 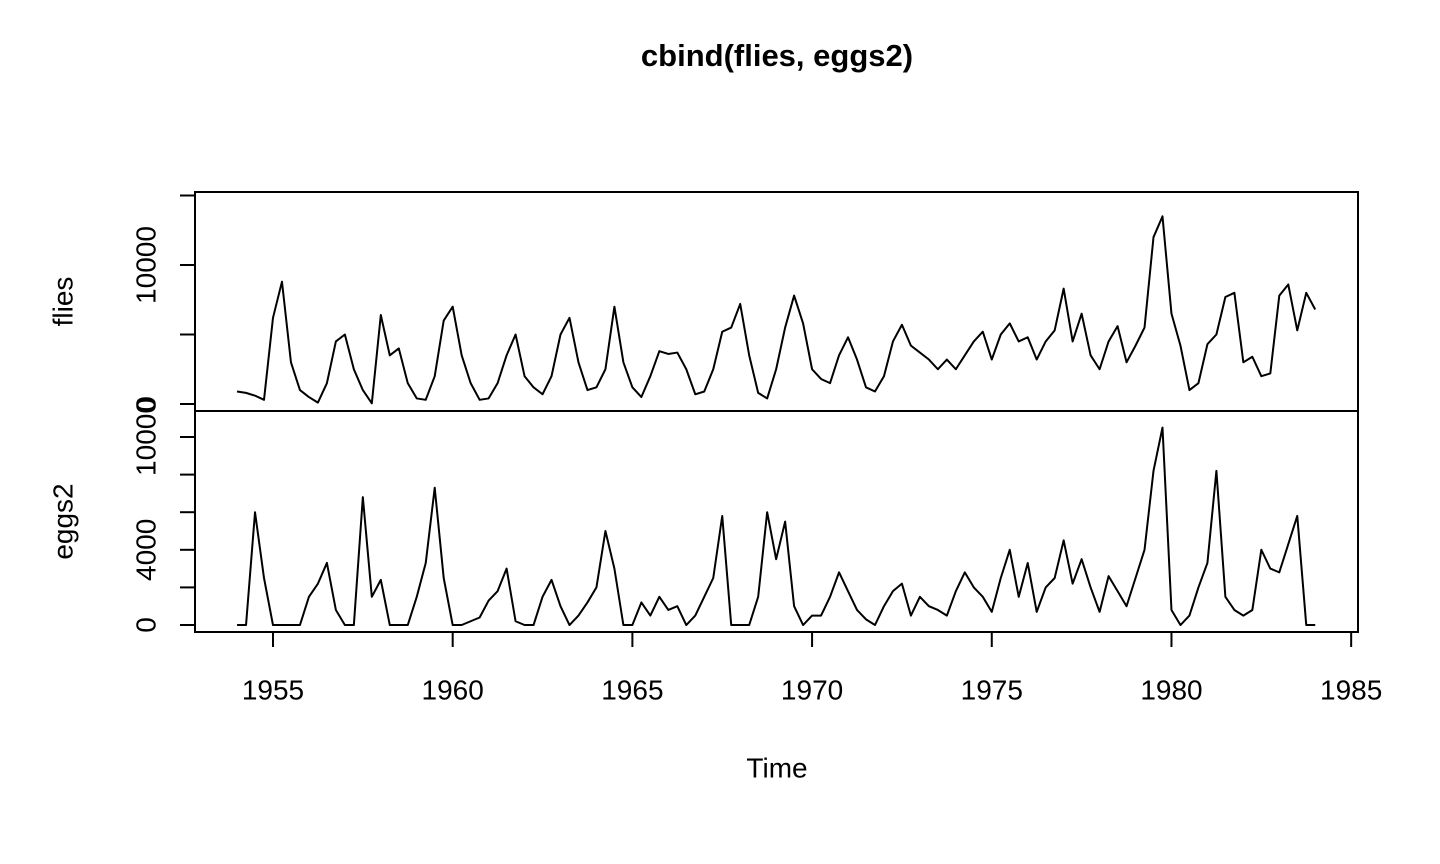 I want to click on x-tick-label: 1965, so click(x=632, y=689).